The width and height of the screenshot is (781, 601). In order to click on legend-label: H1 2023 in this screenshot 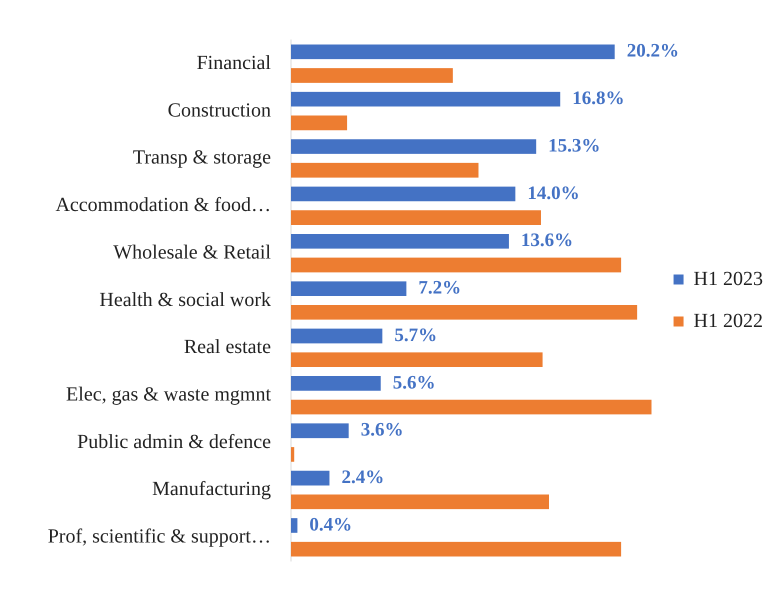, I will do `click(729, 279)`.